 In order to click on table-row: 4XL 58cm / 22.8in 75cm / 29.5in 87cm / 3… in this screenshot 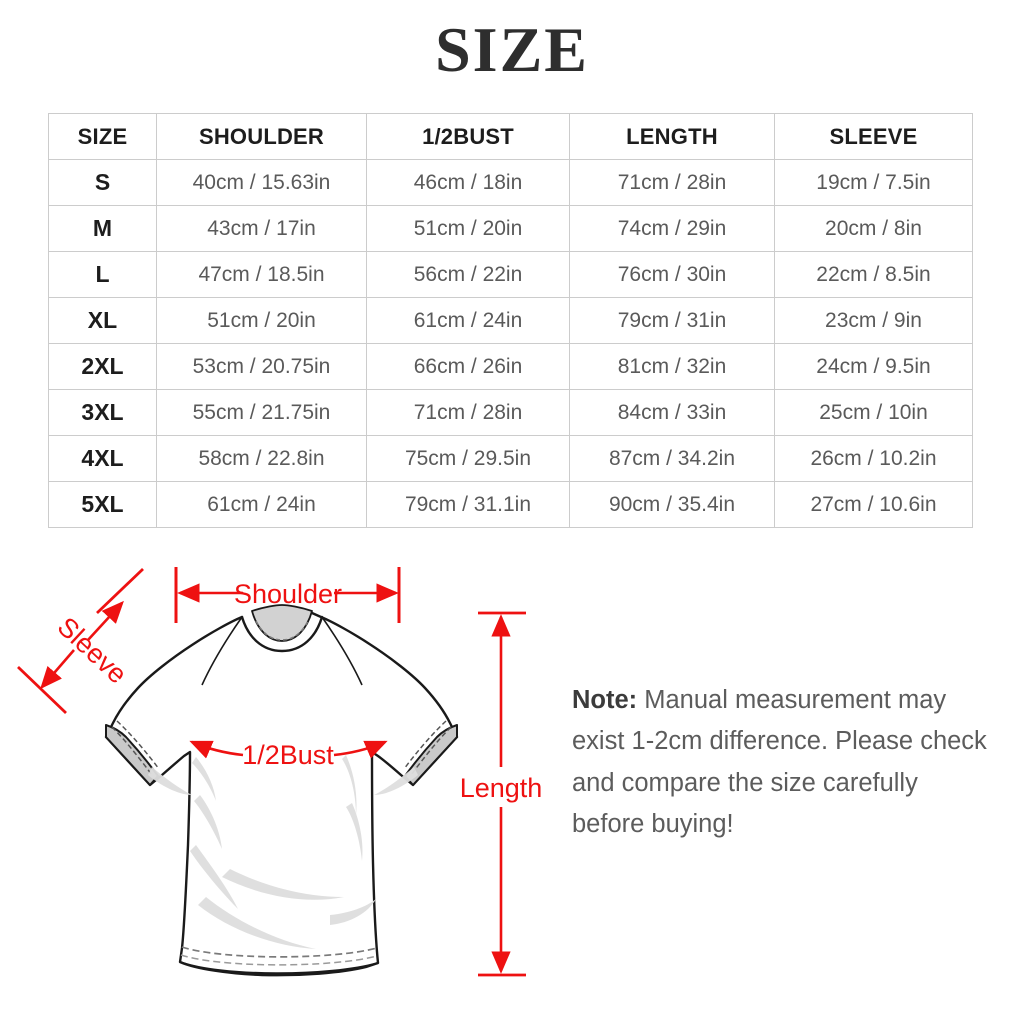, I will do `click(510, 458)`.